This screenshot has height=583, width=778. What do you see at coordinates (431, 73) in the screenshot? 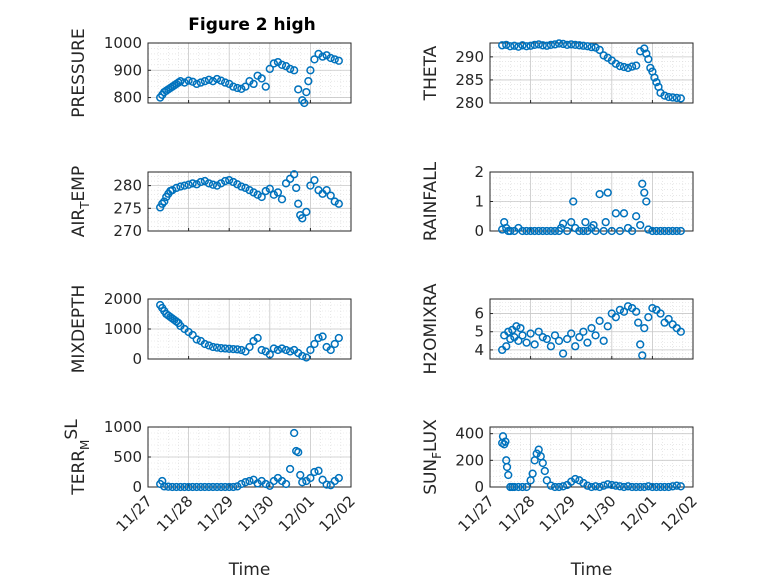
I see `y-axis-label-main: THETA` at bounding box center [431, 73].